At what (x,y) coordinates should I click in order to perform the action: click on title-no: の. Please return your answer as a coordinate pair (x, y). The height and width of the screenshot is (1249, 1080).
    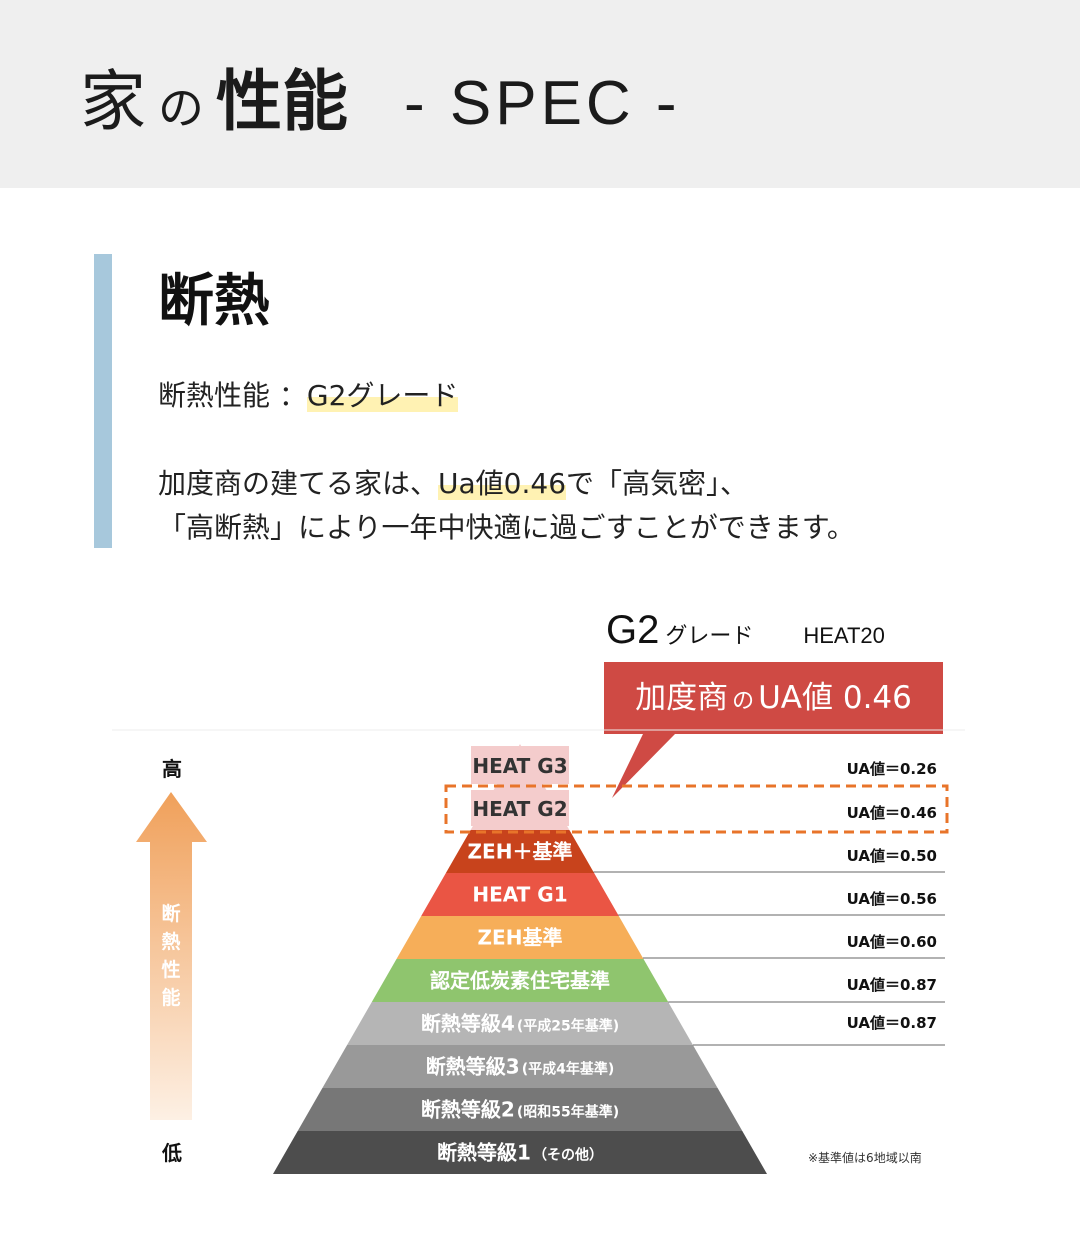
    Looking at the image, I should click on (181, 108).